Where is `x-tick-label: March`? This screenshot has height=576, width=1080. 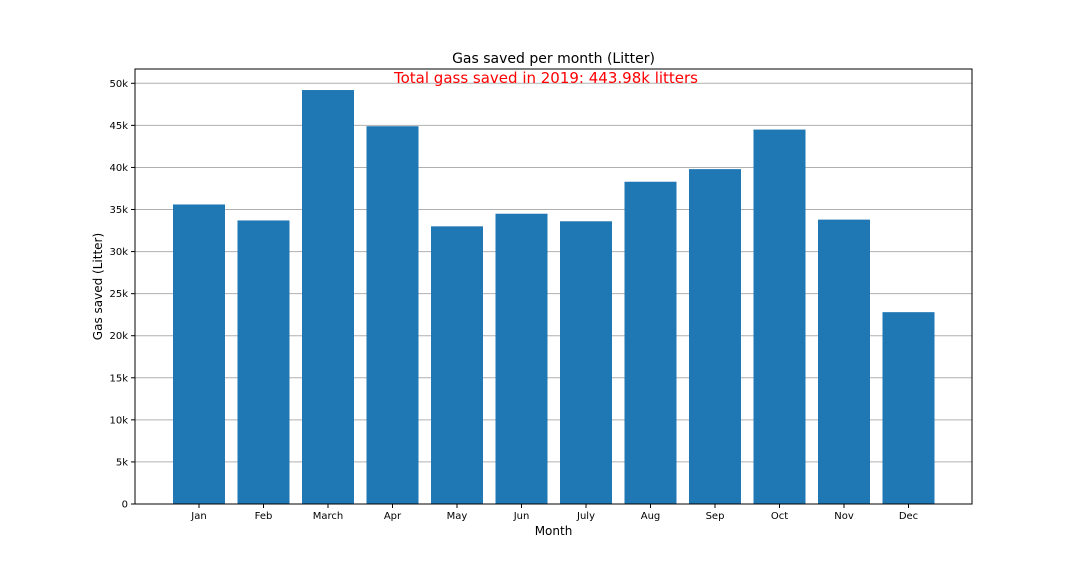
x-tick-label: March is located at coordinates (328, 516).